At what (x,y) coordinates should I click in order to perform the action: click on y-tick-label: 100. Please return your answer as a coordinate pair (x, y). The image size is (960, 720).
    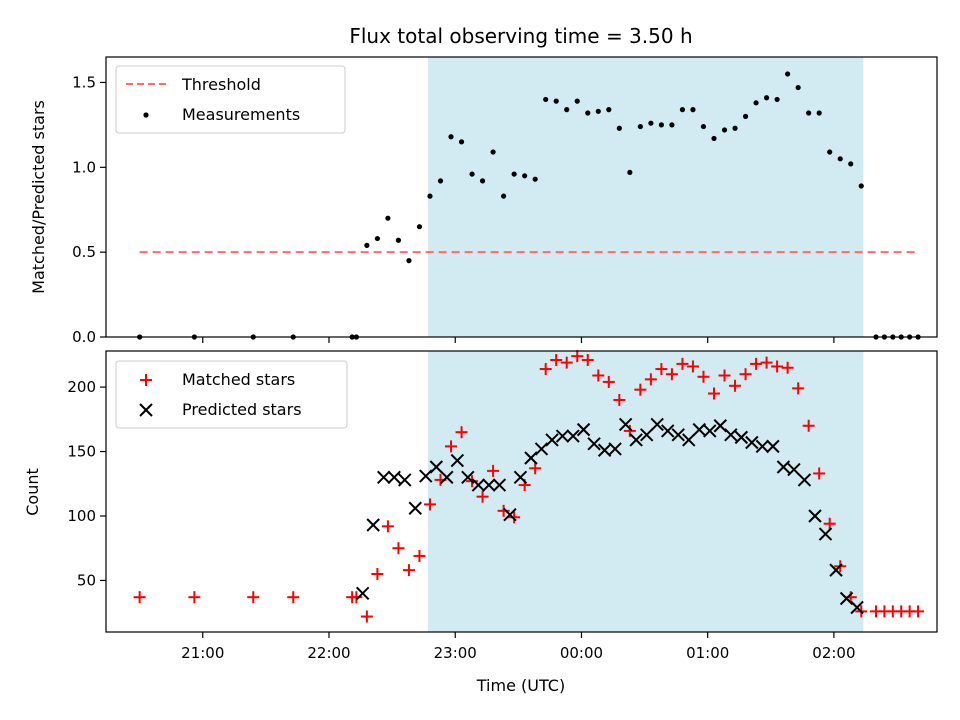
    Looking at the image, I should click on (81, 516).